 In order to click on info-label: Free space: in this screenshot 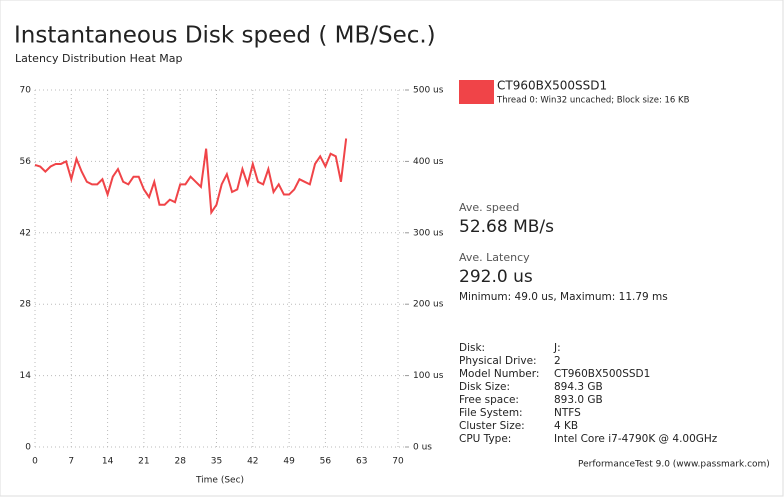, I will do `click(489, 400)`.